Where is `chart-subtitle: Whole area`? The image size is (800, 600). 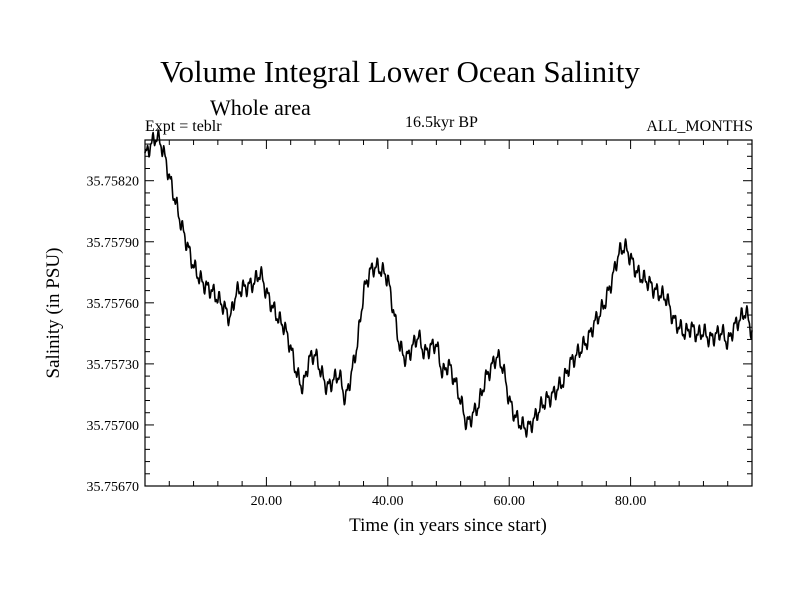 chart-subtitle: Whole area is located at coordinates (260, 107).